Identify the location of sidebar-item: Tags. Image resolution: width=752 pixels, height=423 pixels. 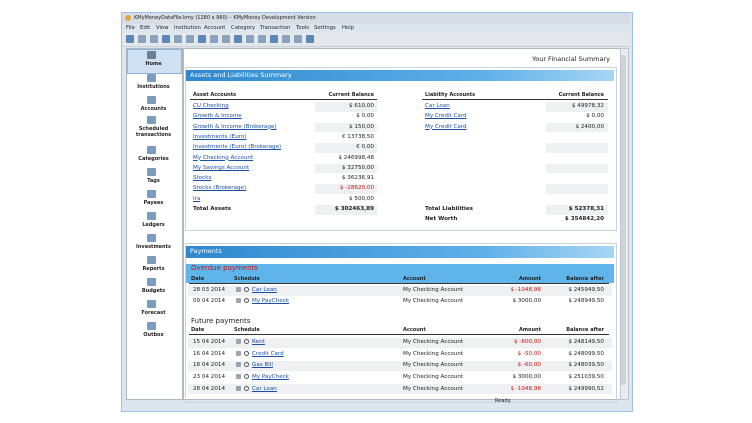
(153, 181).